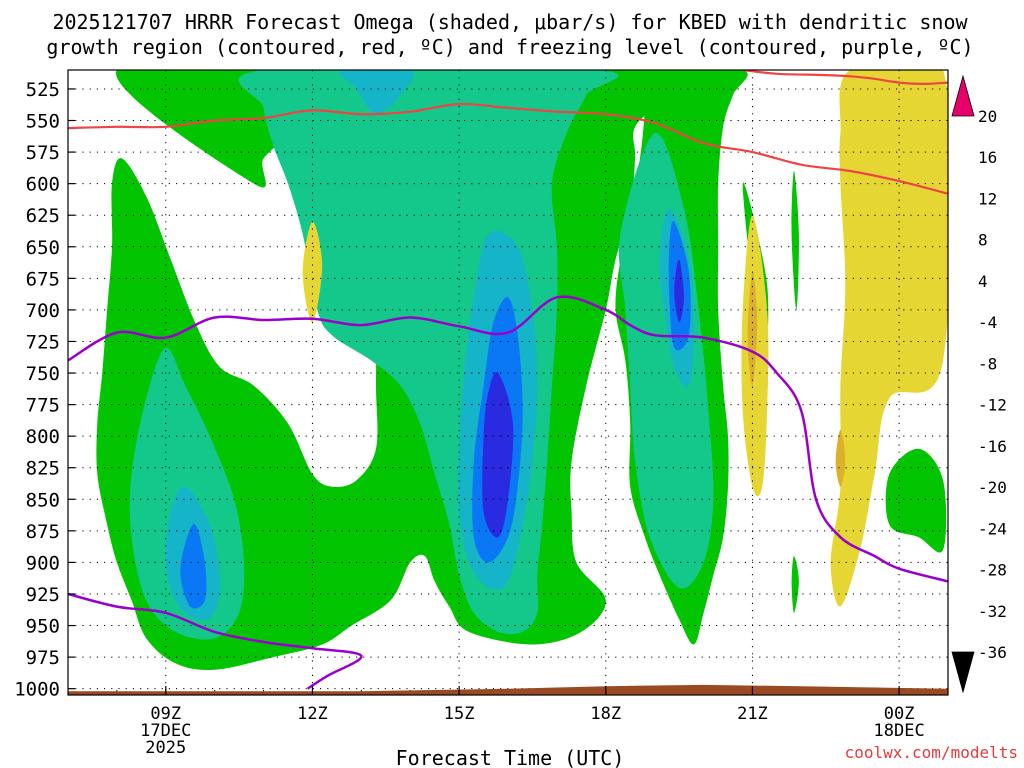  I want to click on colorbar-label-4: 4, so click(983, 281).